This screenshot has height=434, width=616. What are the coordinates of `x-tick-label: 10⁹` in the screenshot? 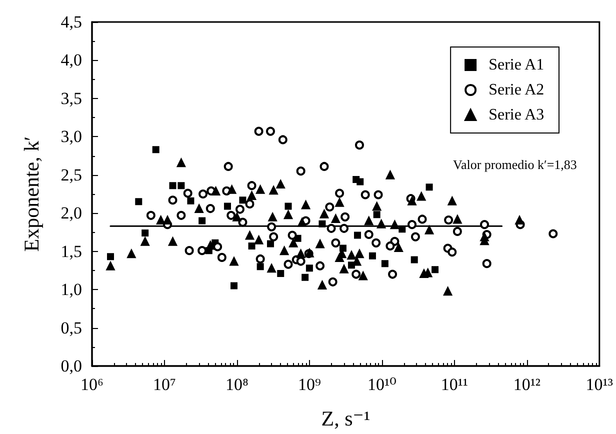 It's located at (309, 384).